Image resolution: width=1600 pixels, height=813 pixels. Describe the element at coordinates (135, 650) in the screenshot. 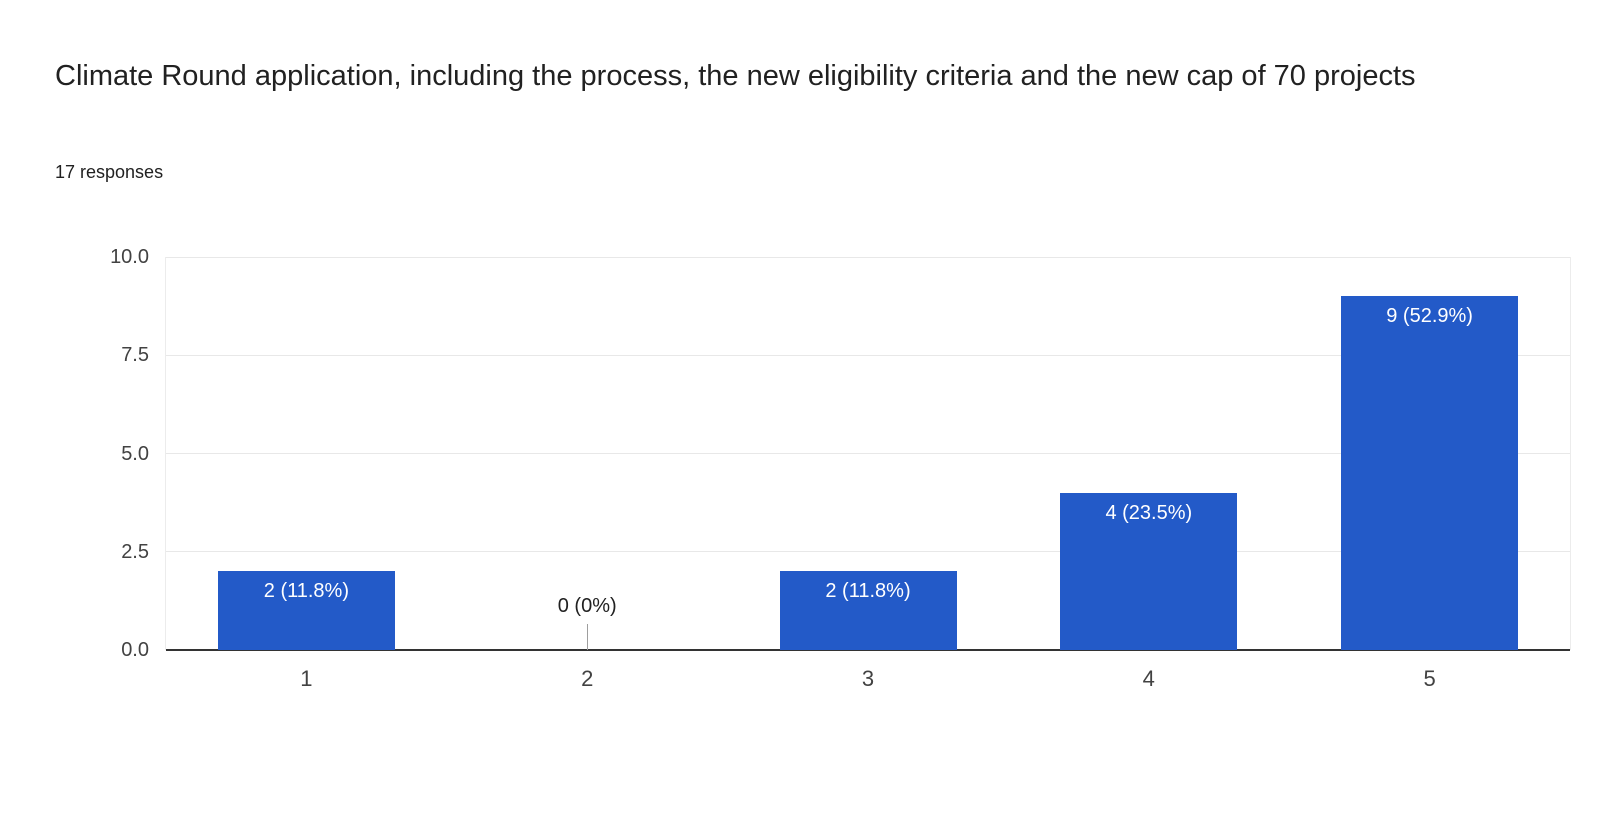

I see `y-axis-tick-label: 0.0` at that location.